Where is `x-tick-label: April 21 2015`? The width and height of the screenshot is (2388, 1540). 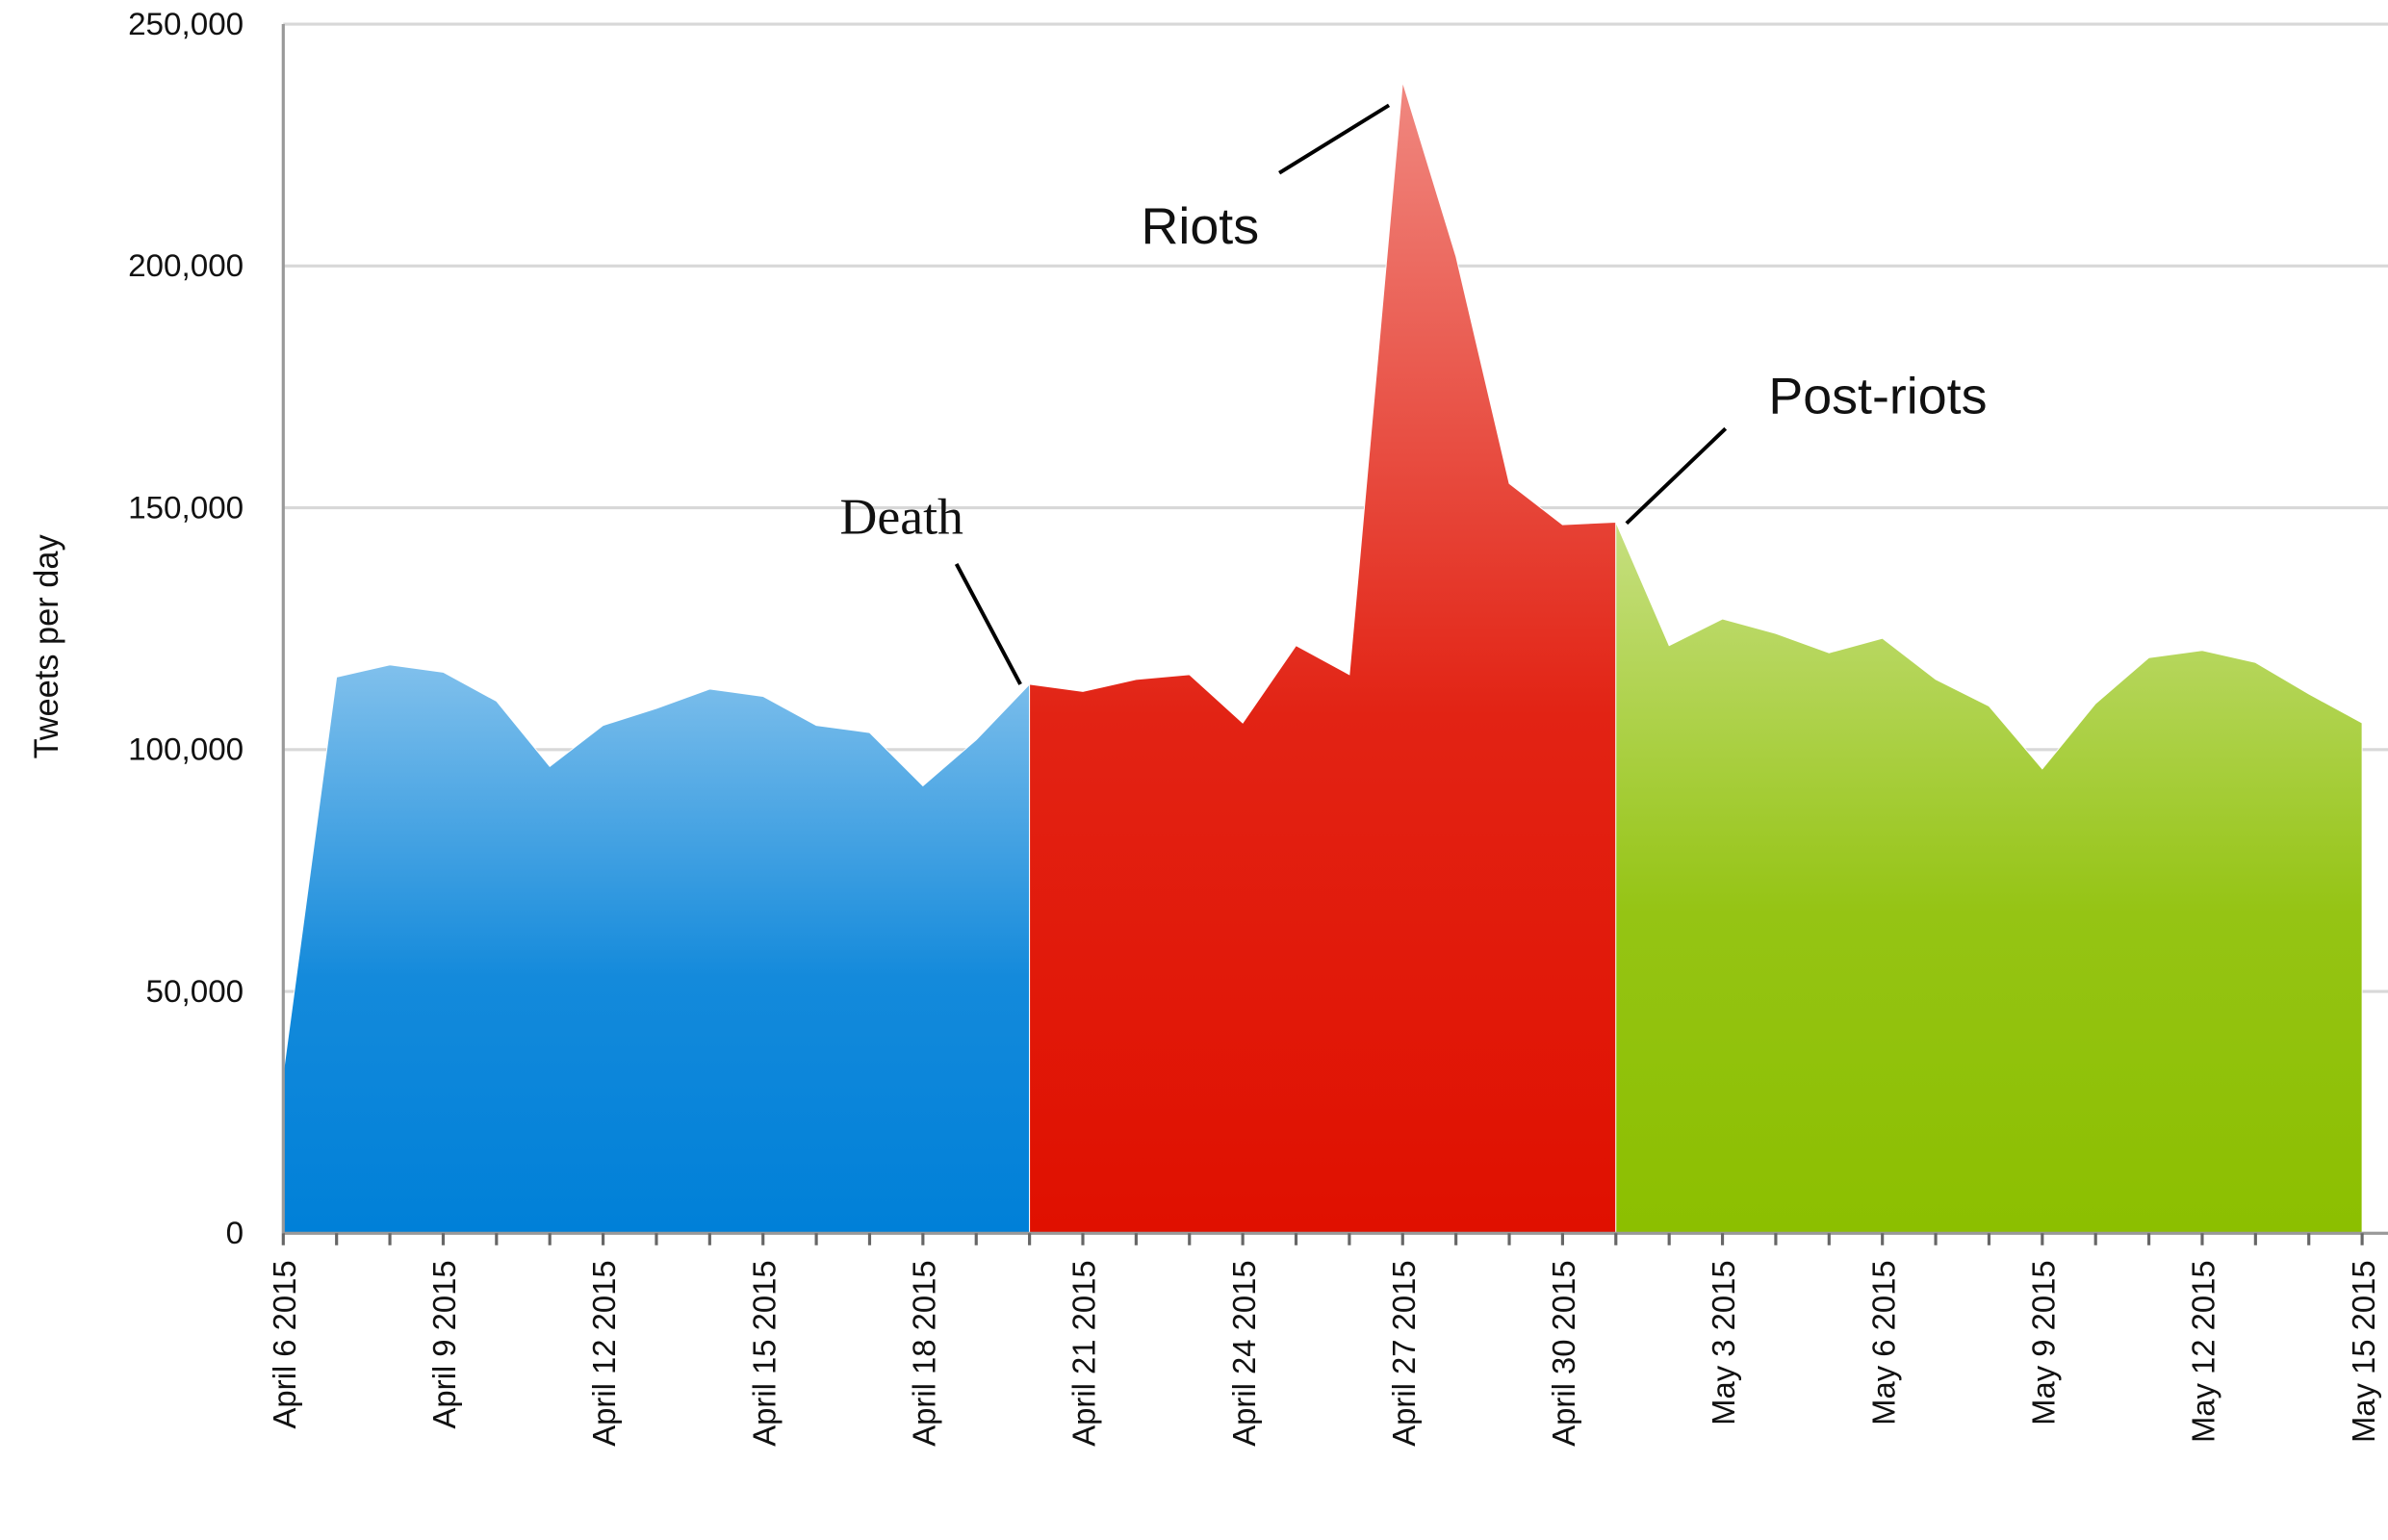
x-tick-label: April 21 2015 is located at coordinates (1083, 1353).